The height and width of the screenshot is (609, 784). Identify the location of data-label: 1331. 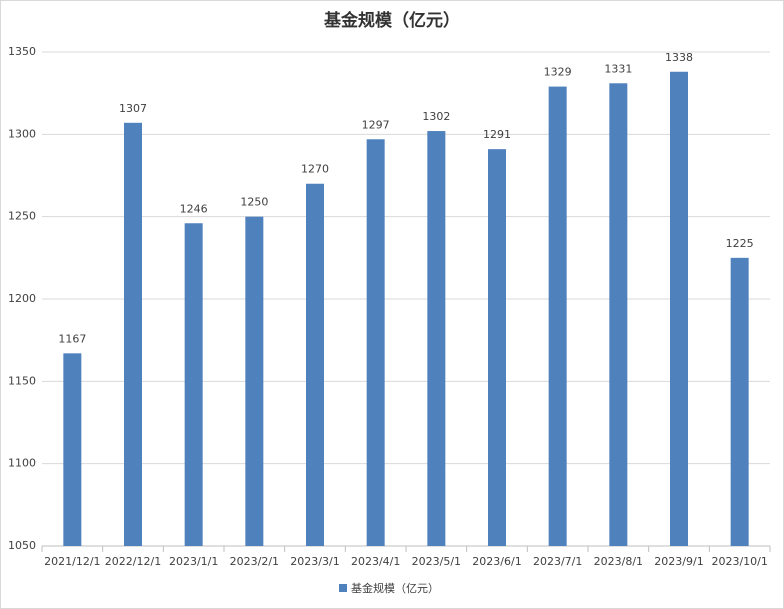
(618, 68).